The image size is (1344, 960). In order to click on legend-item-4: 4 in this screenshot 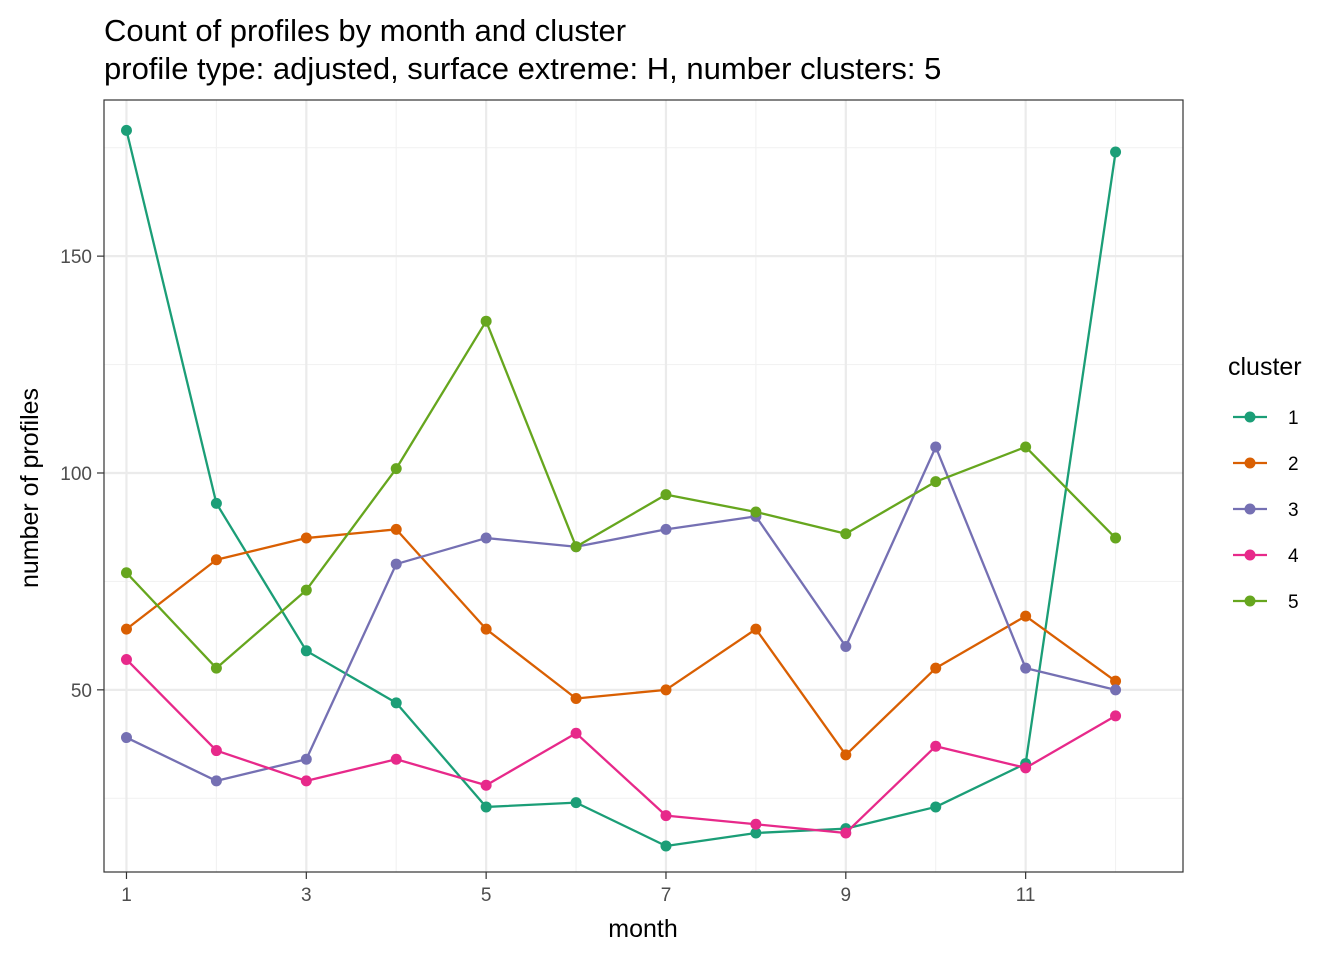, I will do `click(1266, 556)`.